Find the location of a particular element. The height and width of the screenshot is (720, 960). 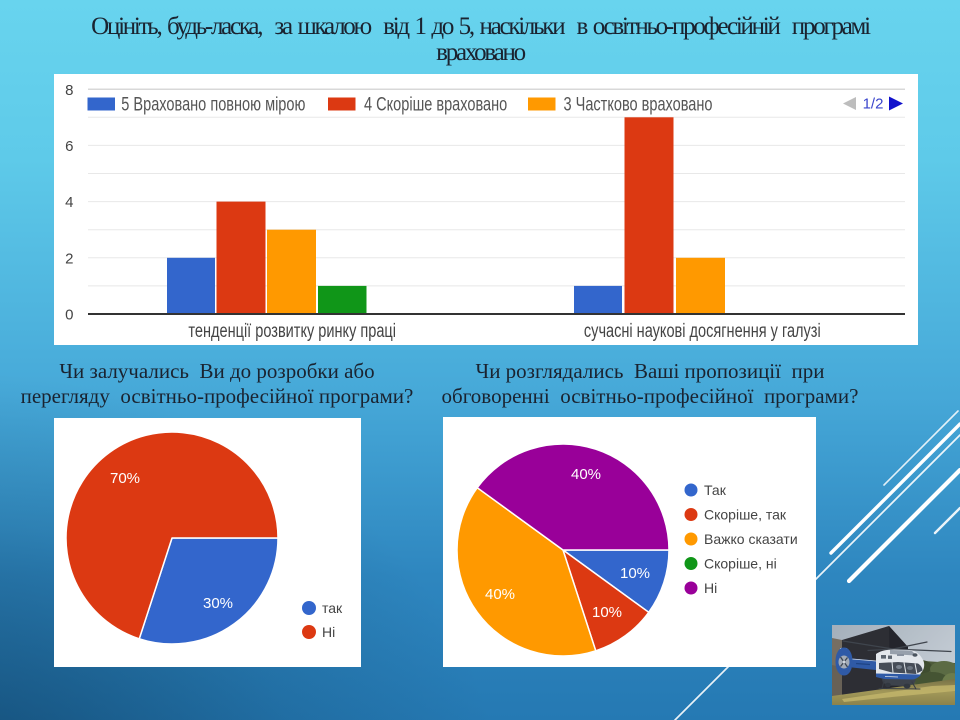

svg-text: 2 is located at coordinates (69, 258).